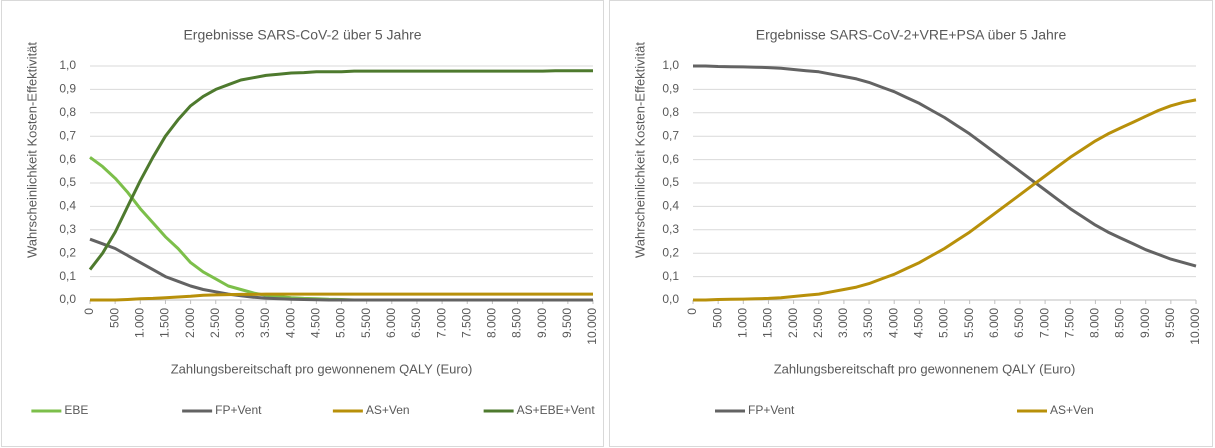  I want to click on chart-title: Ergebnisse SARS-CoV-2 über 5 Jahre, so click(302, 35).